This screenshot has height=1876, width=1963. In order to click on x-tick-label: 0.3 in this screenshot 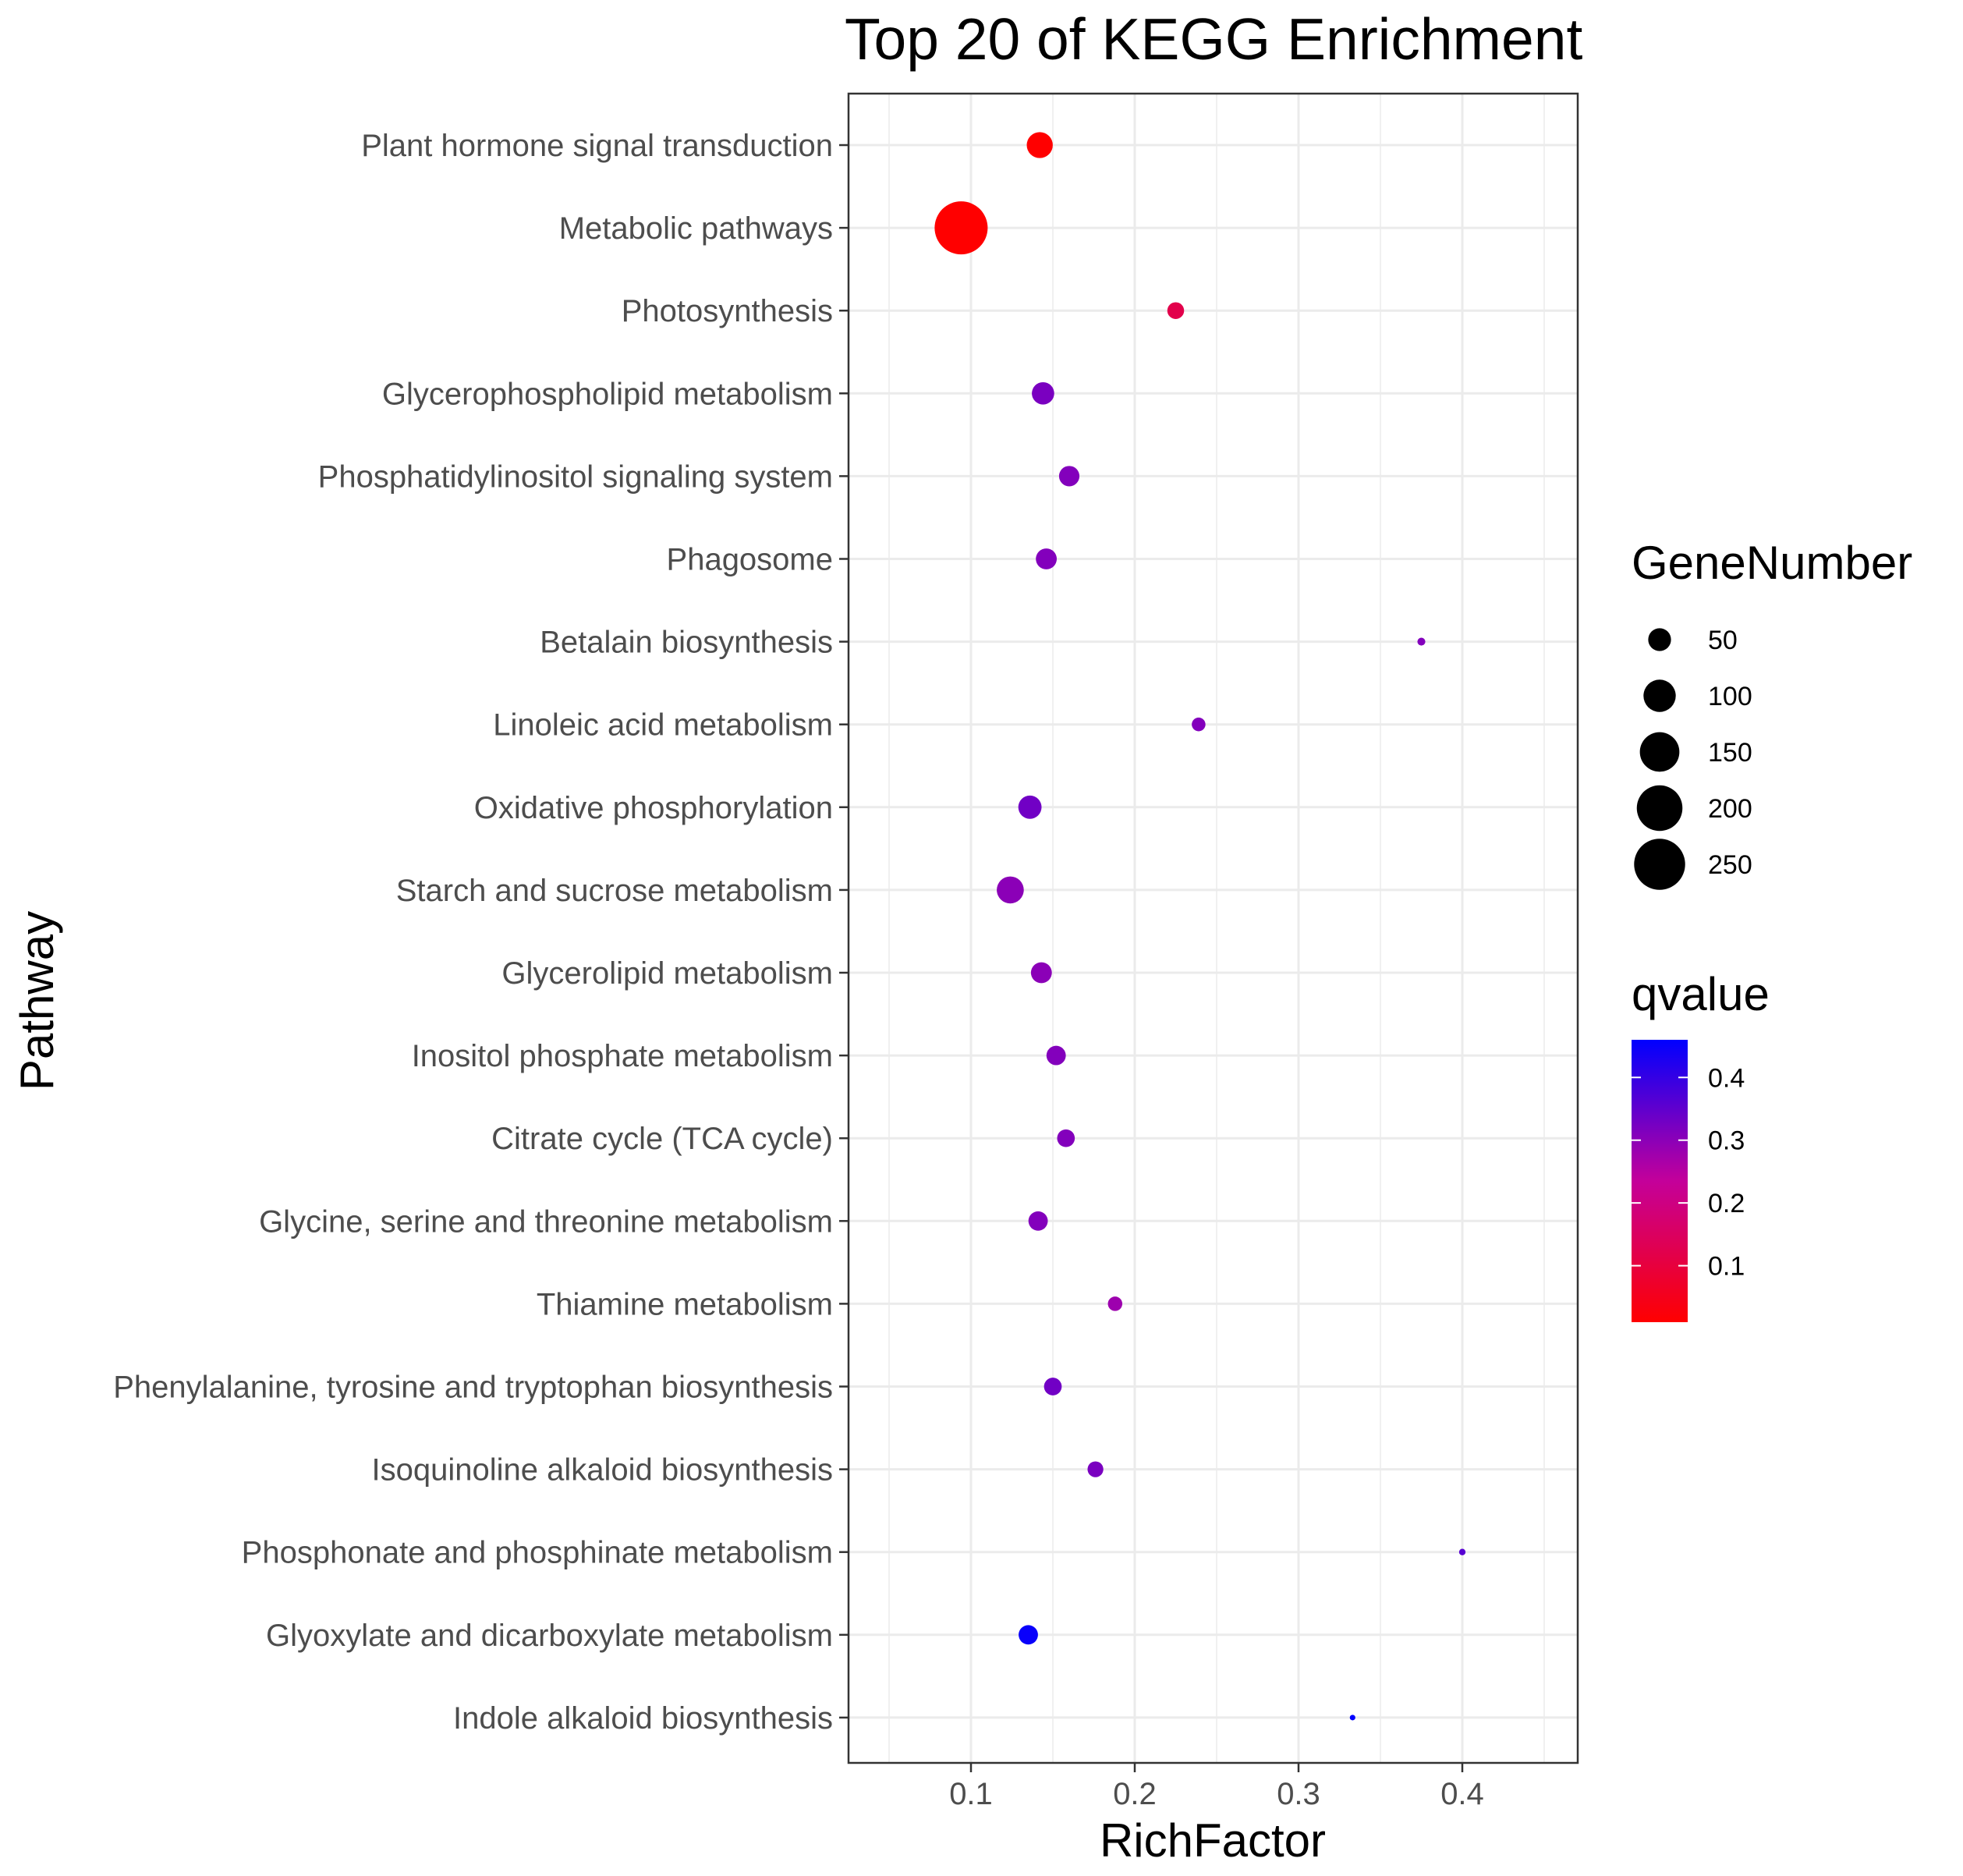, I will do `click(1299, 1794)`.